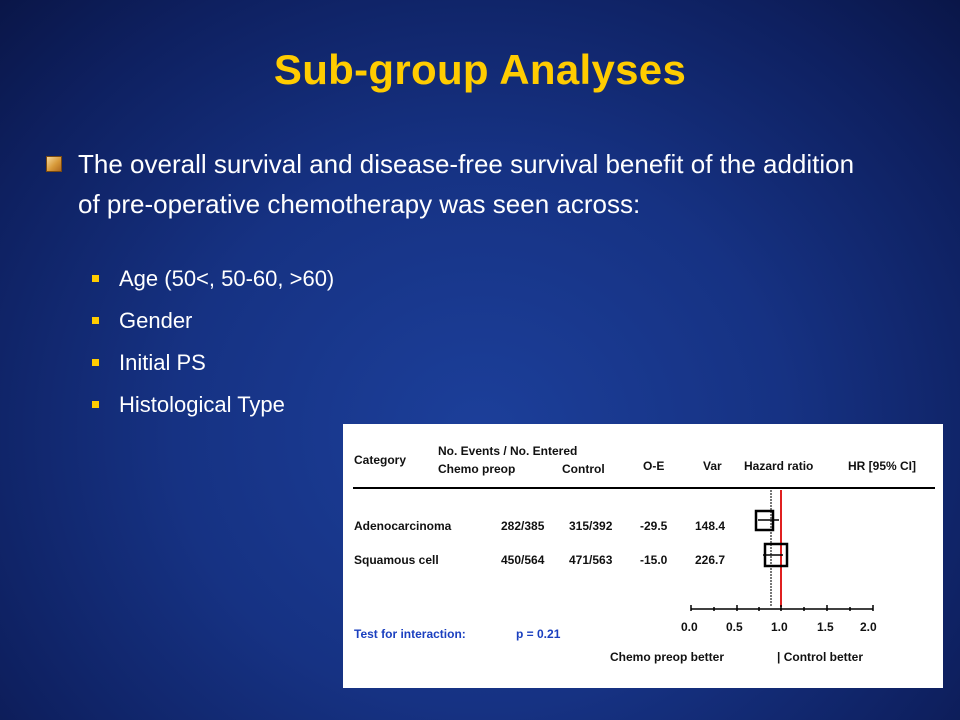 The height and width of the screenshot is (720, 960). I want to click on row-oe: -15.0, so click(654, 560).